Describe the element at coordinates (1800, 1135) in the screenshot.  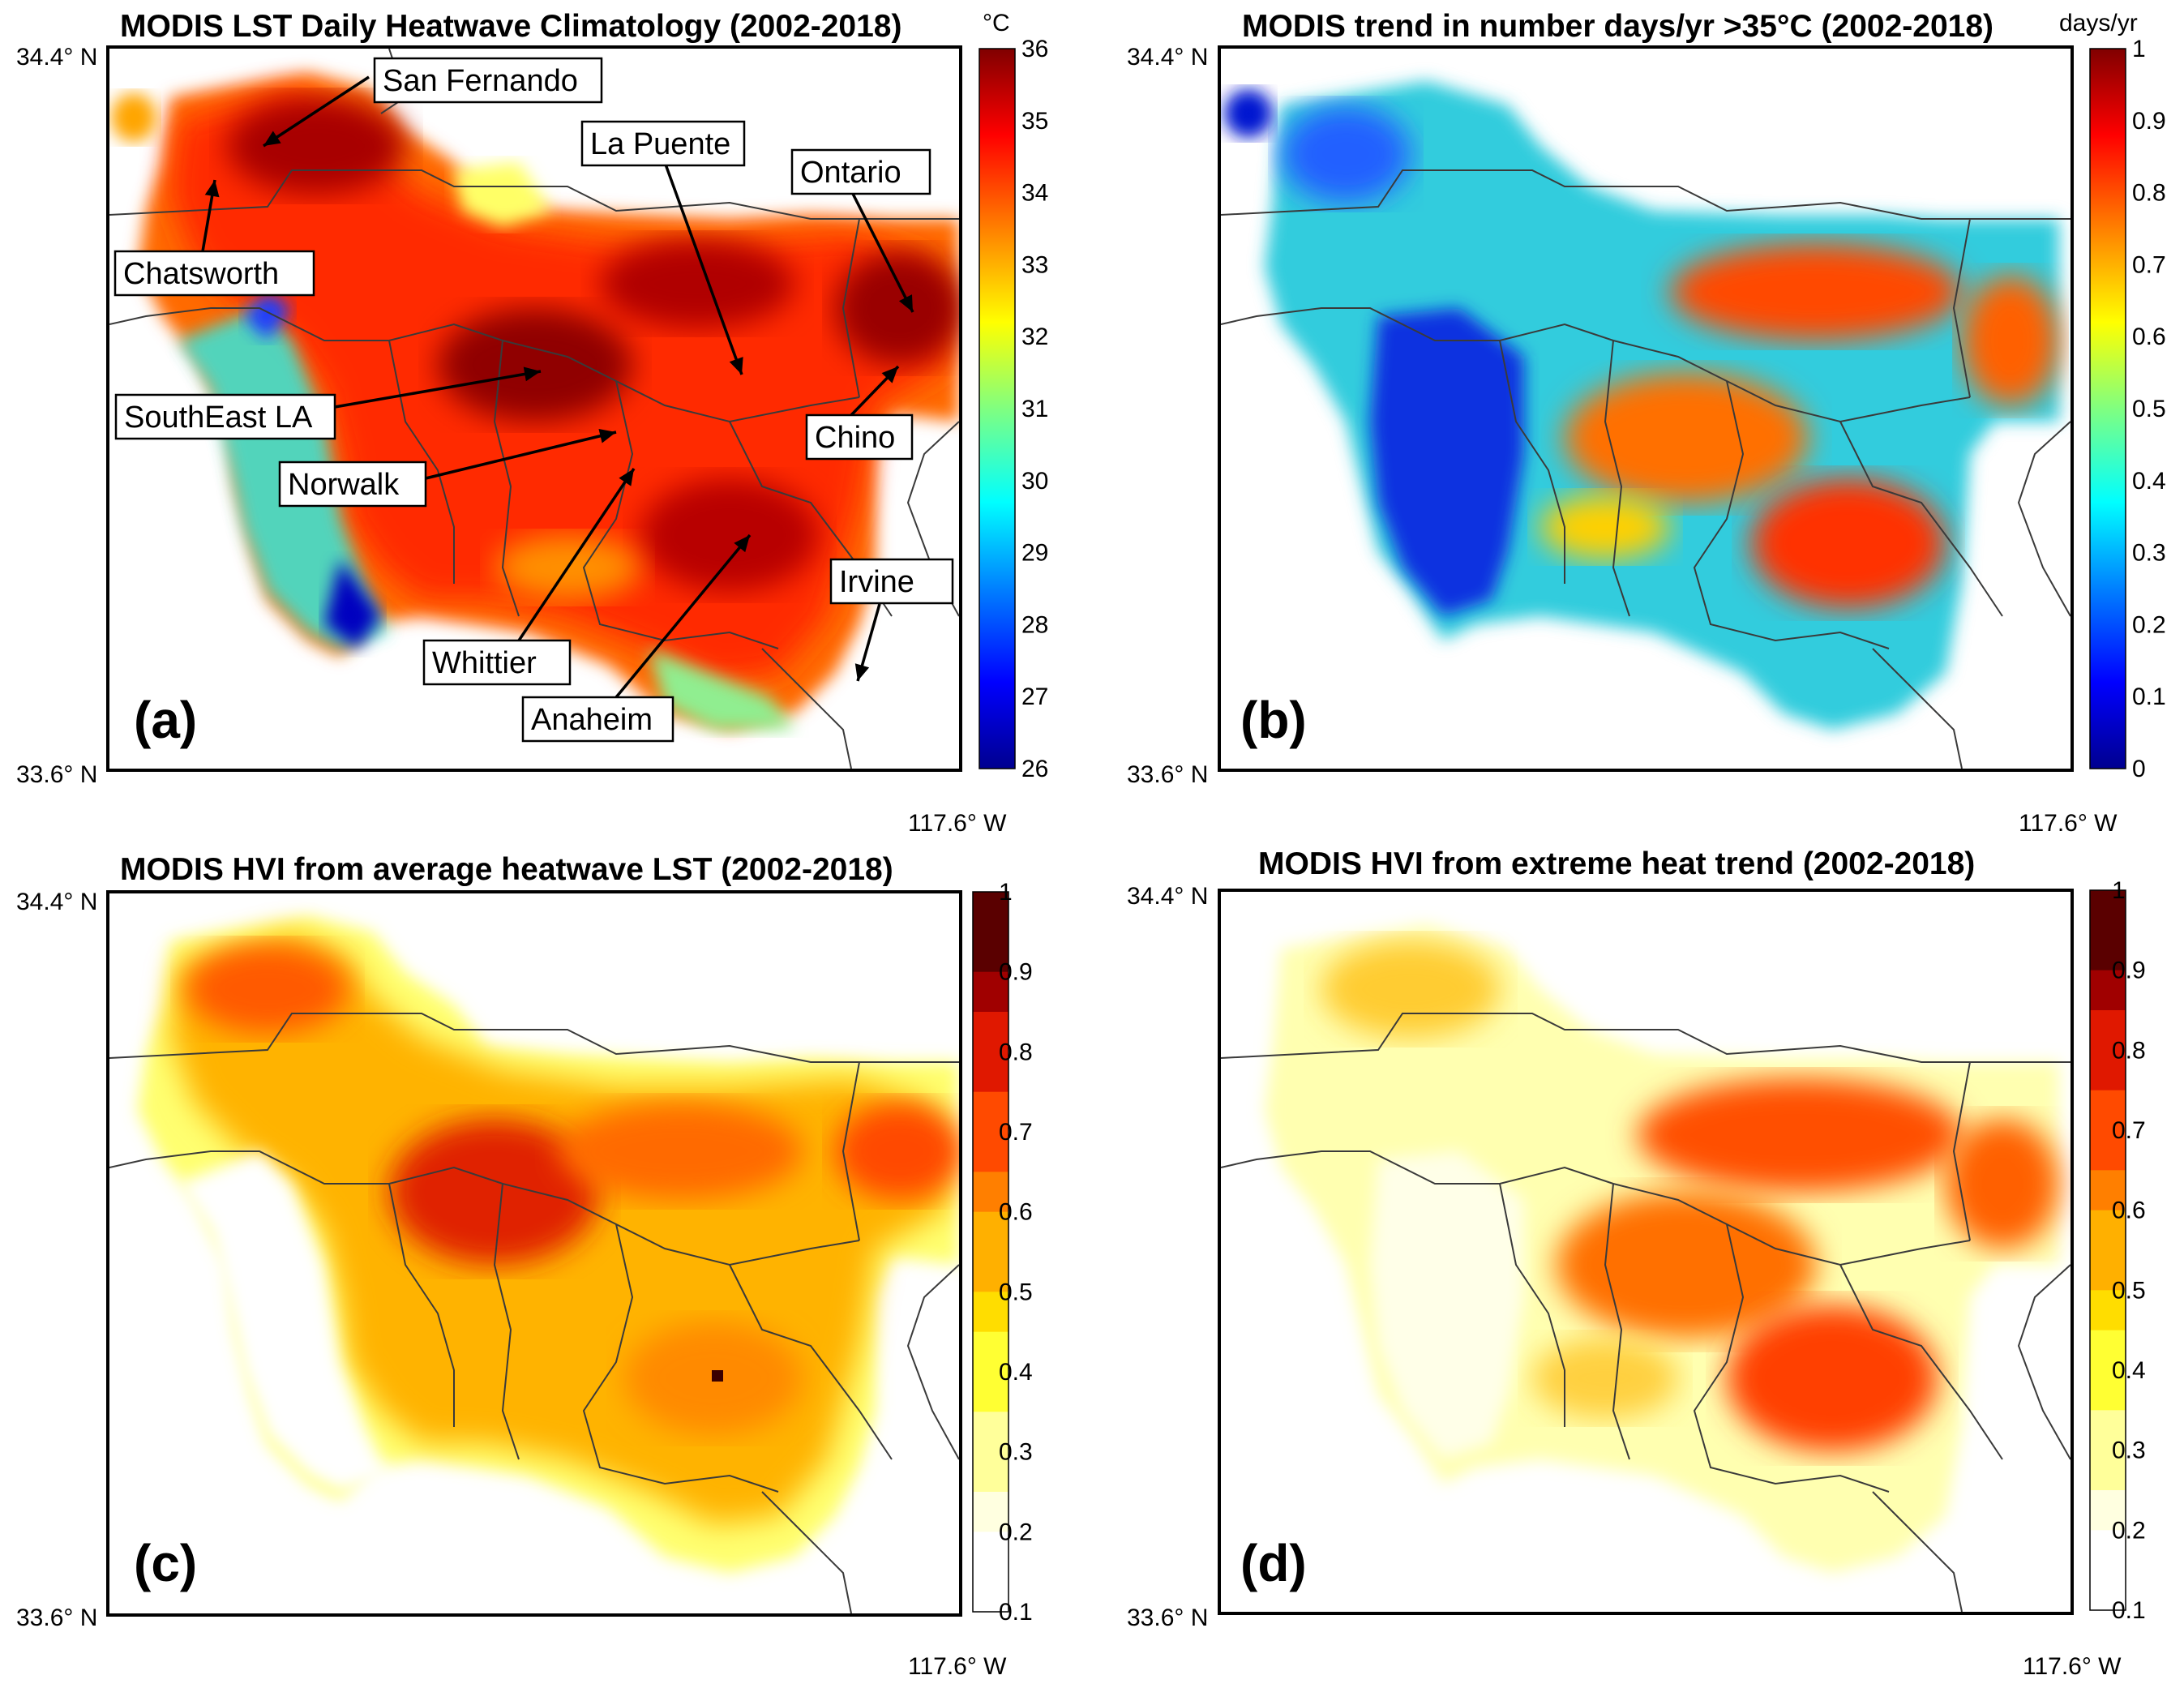
I see `hvi-d-hotspot-northeast` at that location.